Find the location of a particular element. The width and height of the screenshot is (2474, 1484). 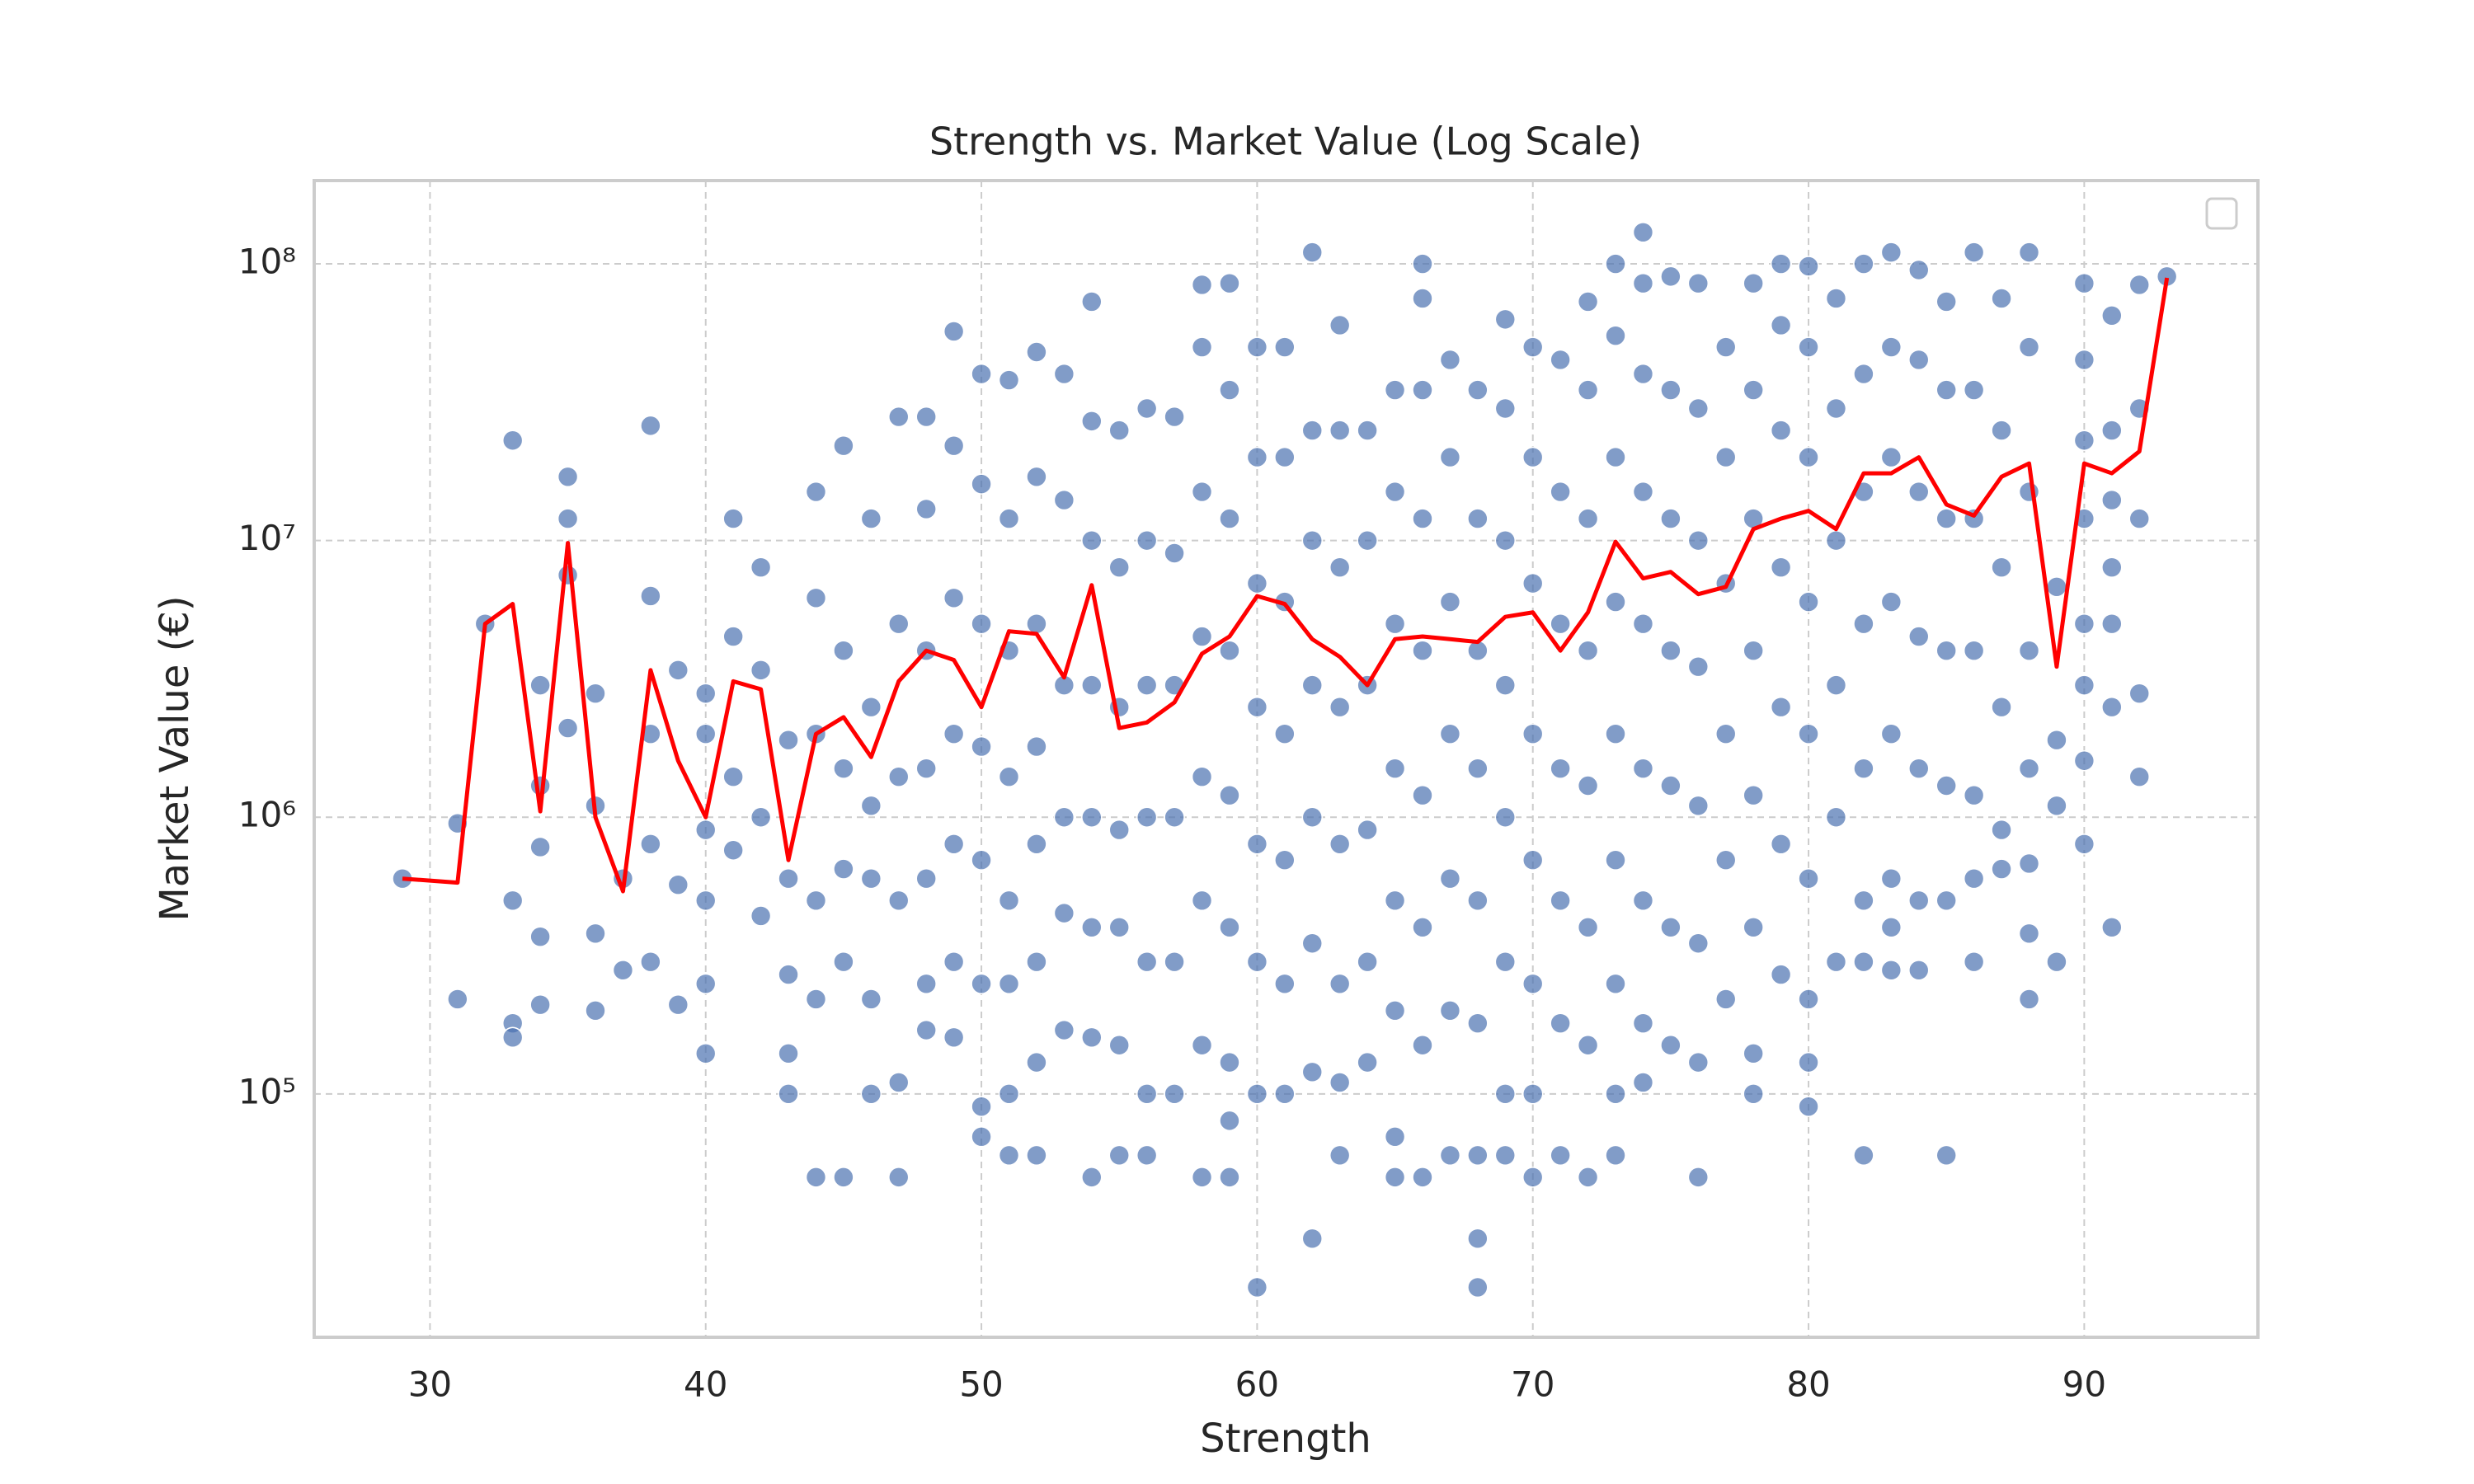

x-tick-label: 40 is located at coordinates (705, 1384).